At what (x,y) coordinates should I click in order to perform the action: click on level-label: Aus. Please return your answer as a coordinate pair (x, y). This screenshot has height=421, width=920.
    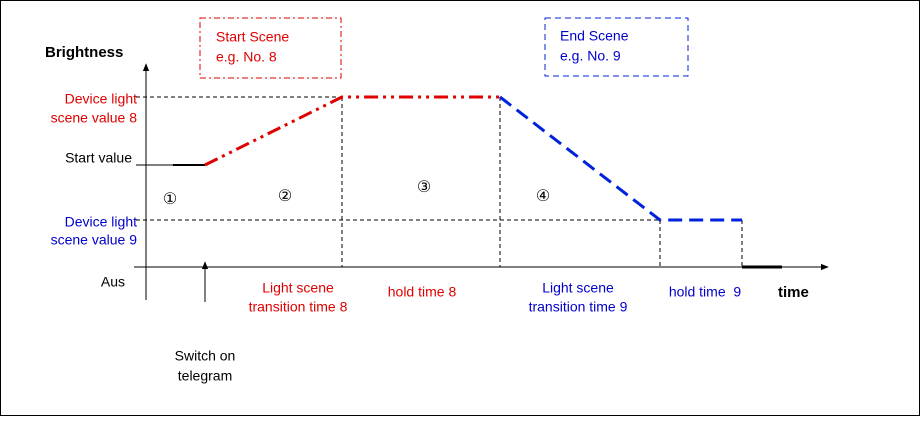
    Looking at the image, I should click on (113, 282).